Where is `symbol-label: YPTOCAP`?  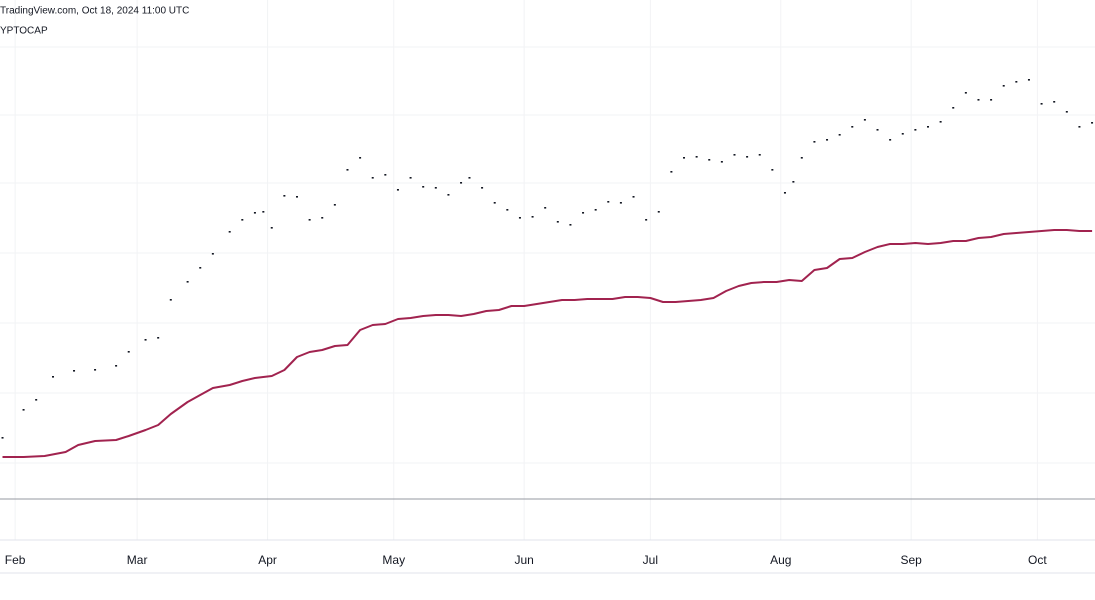 symbol-label: YPTOCAP is located at coordinates (24, 31).